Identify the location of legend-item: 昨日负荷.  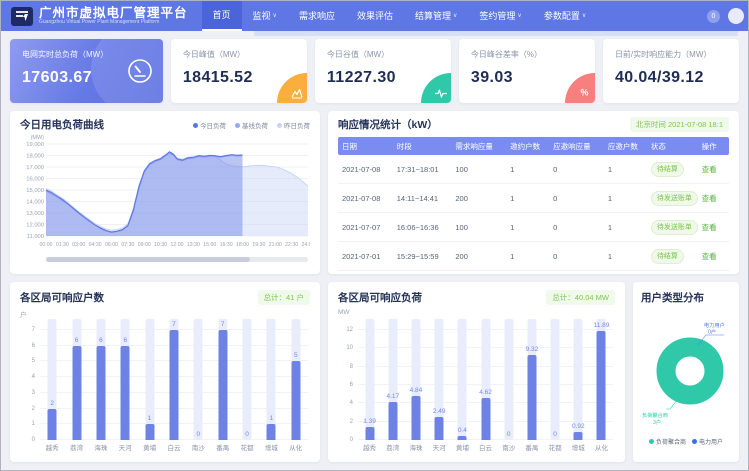
(293, 125).